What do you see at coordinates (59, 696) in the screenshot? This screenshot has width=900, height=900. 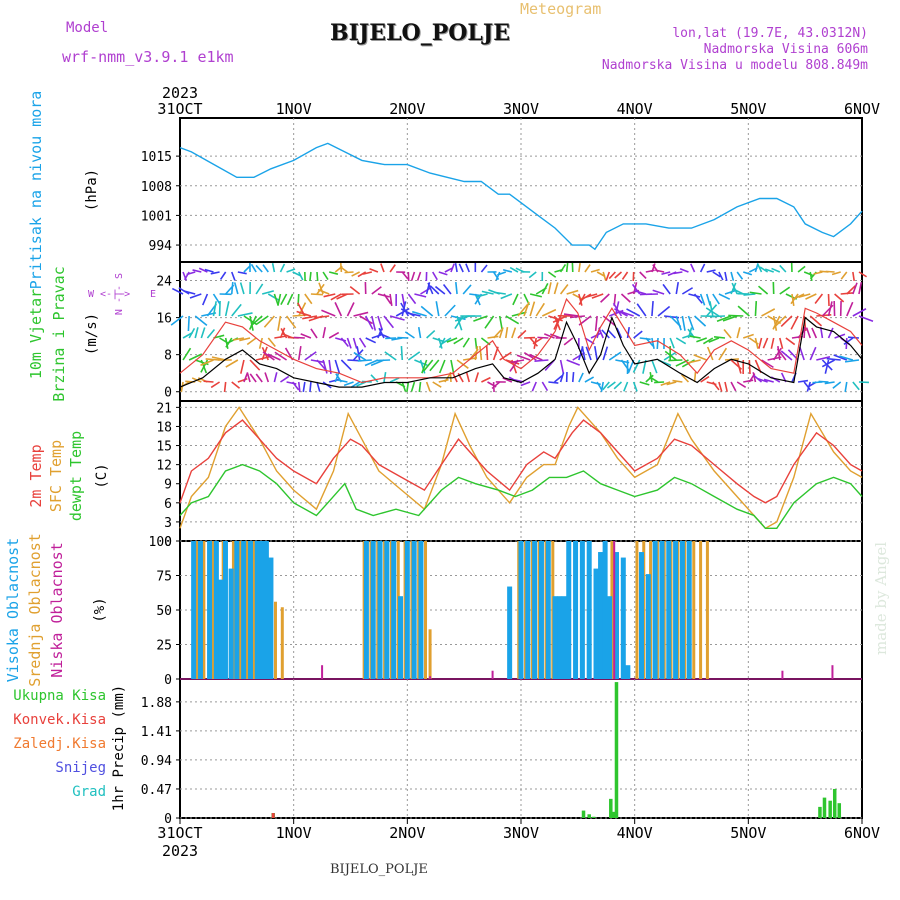 I see `precip-legend-item: Ukupna Kisa` at bounding box center [59, 696].